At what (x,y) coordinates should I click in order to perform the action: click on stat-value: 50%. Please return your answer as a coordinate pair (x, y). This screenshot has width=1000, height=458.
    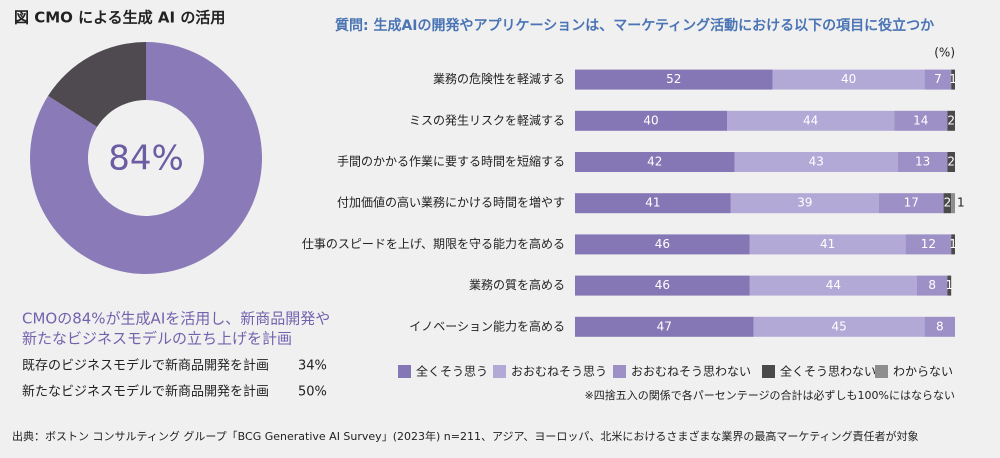
    Looking at the image, I should click on (312, 392).